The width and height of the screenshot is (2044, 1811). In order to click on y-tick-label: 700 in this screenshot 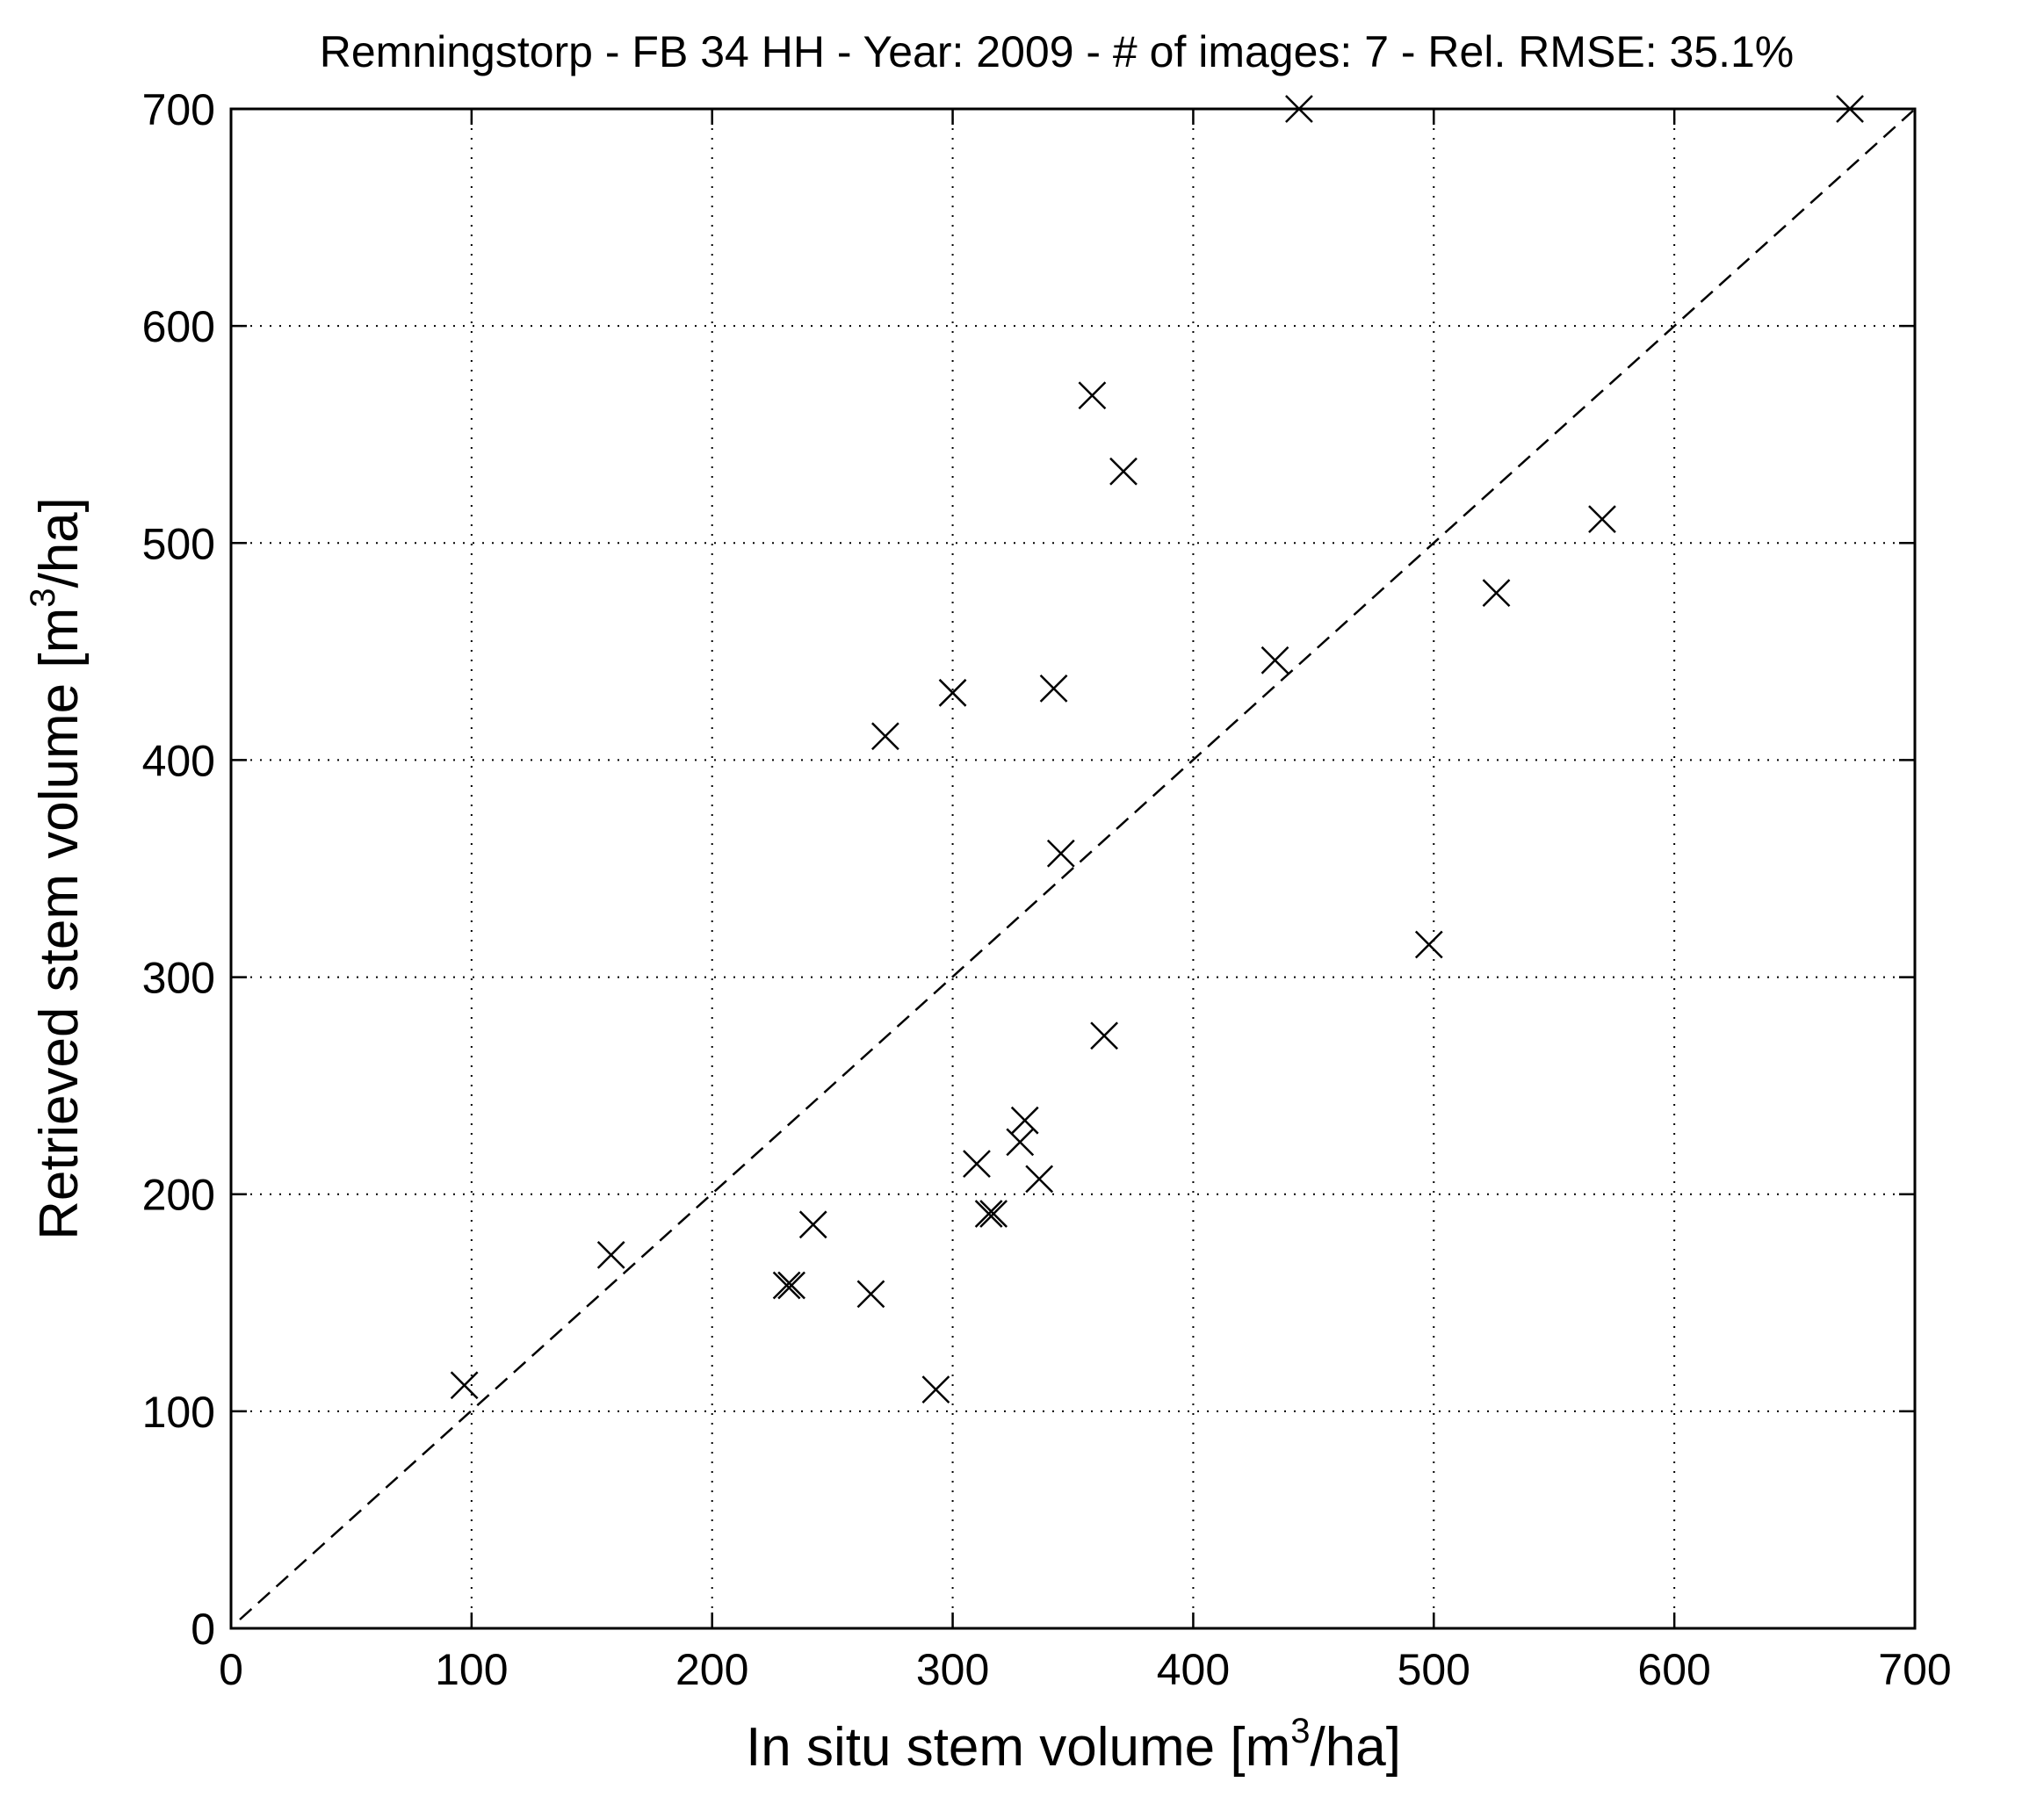, I will do `click(178, 109)`.